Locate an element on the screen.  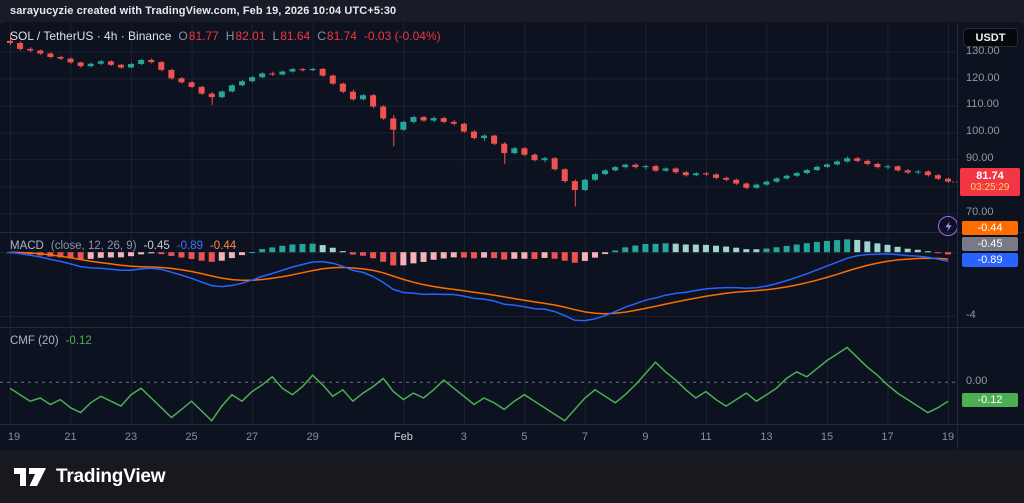
high-label: H is located at coordinates (230, 36).